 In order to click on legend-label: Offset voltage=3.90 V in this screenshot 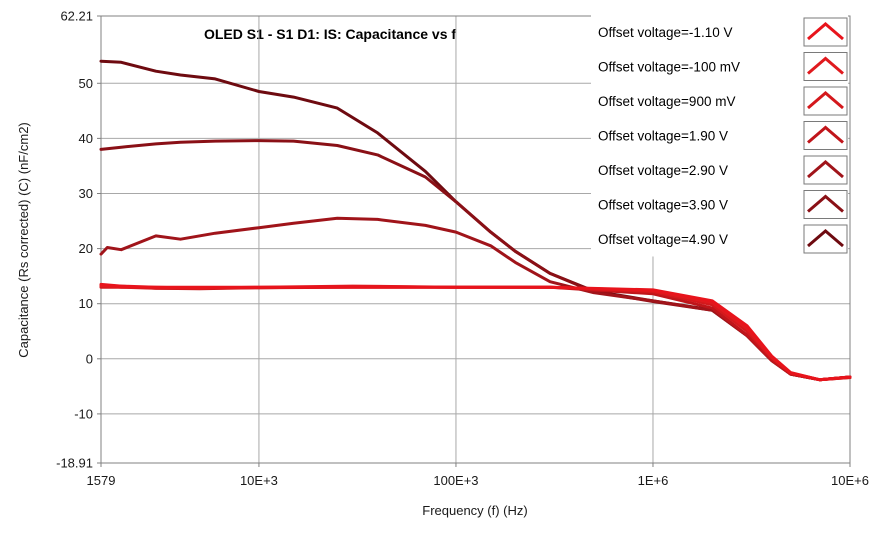, I will do `click(663, 205)`.